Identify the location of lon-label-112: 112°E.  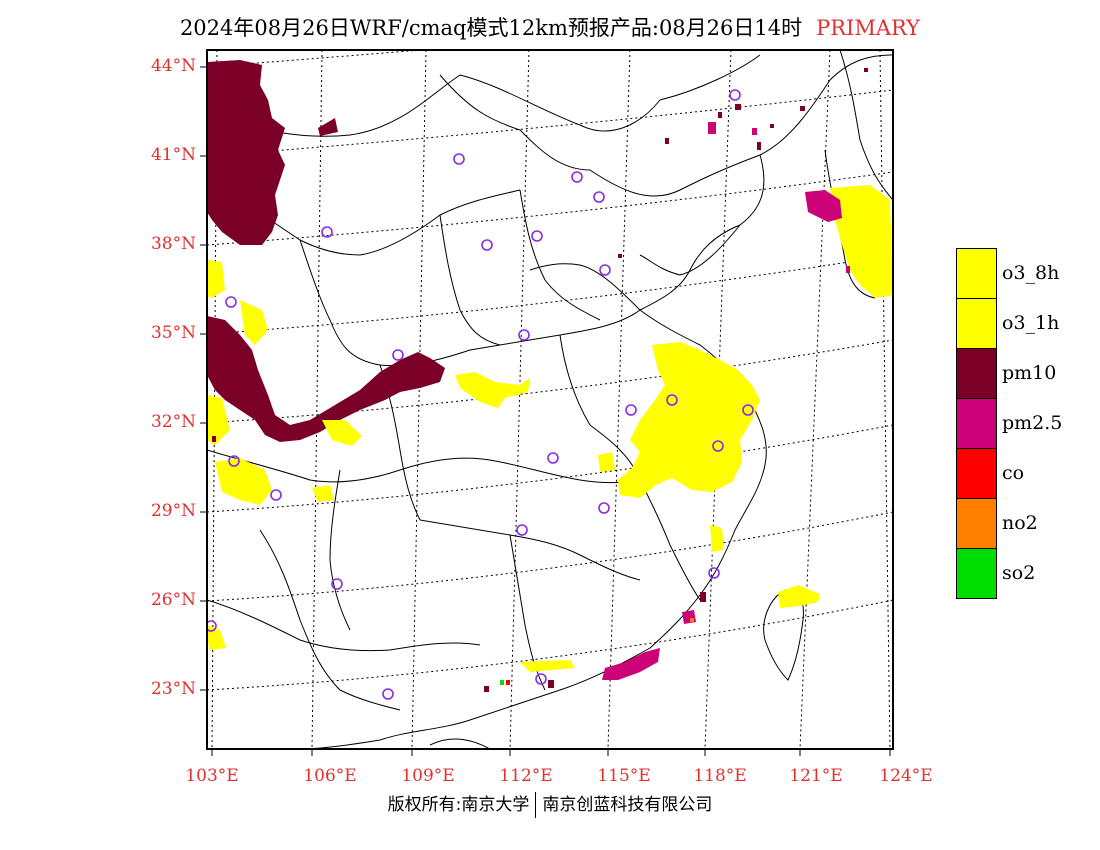
(526, 776).